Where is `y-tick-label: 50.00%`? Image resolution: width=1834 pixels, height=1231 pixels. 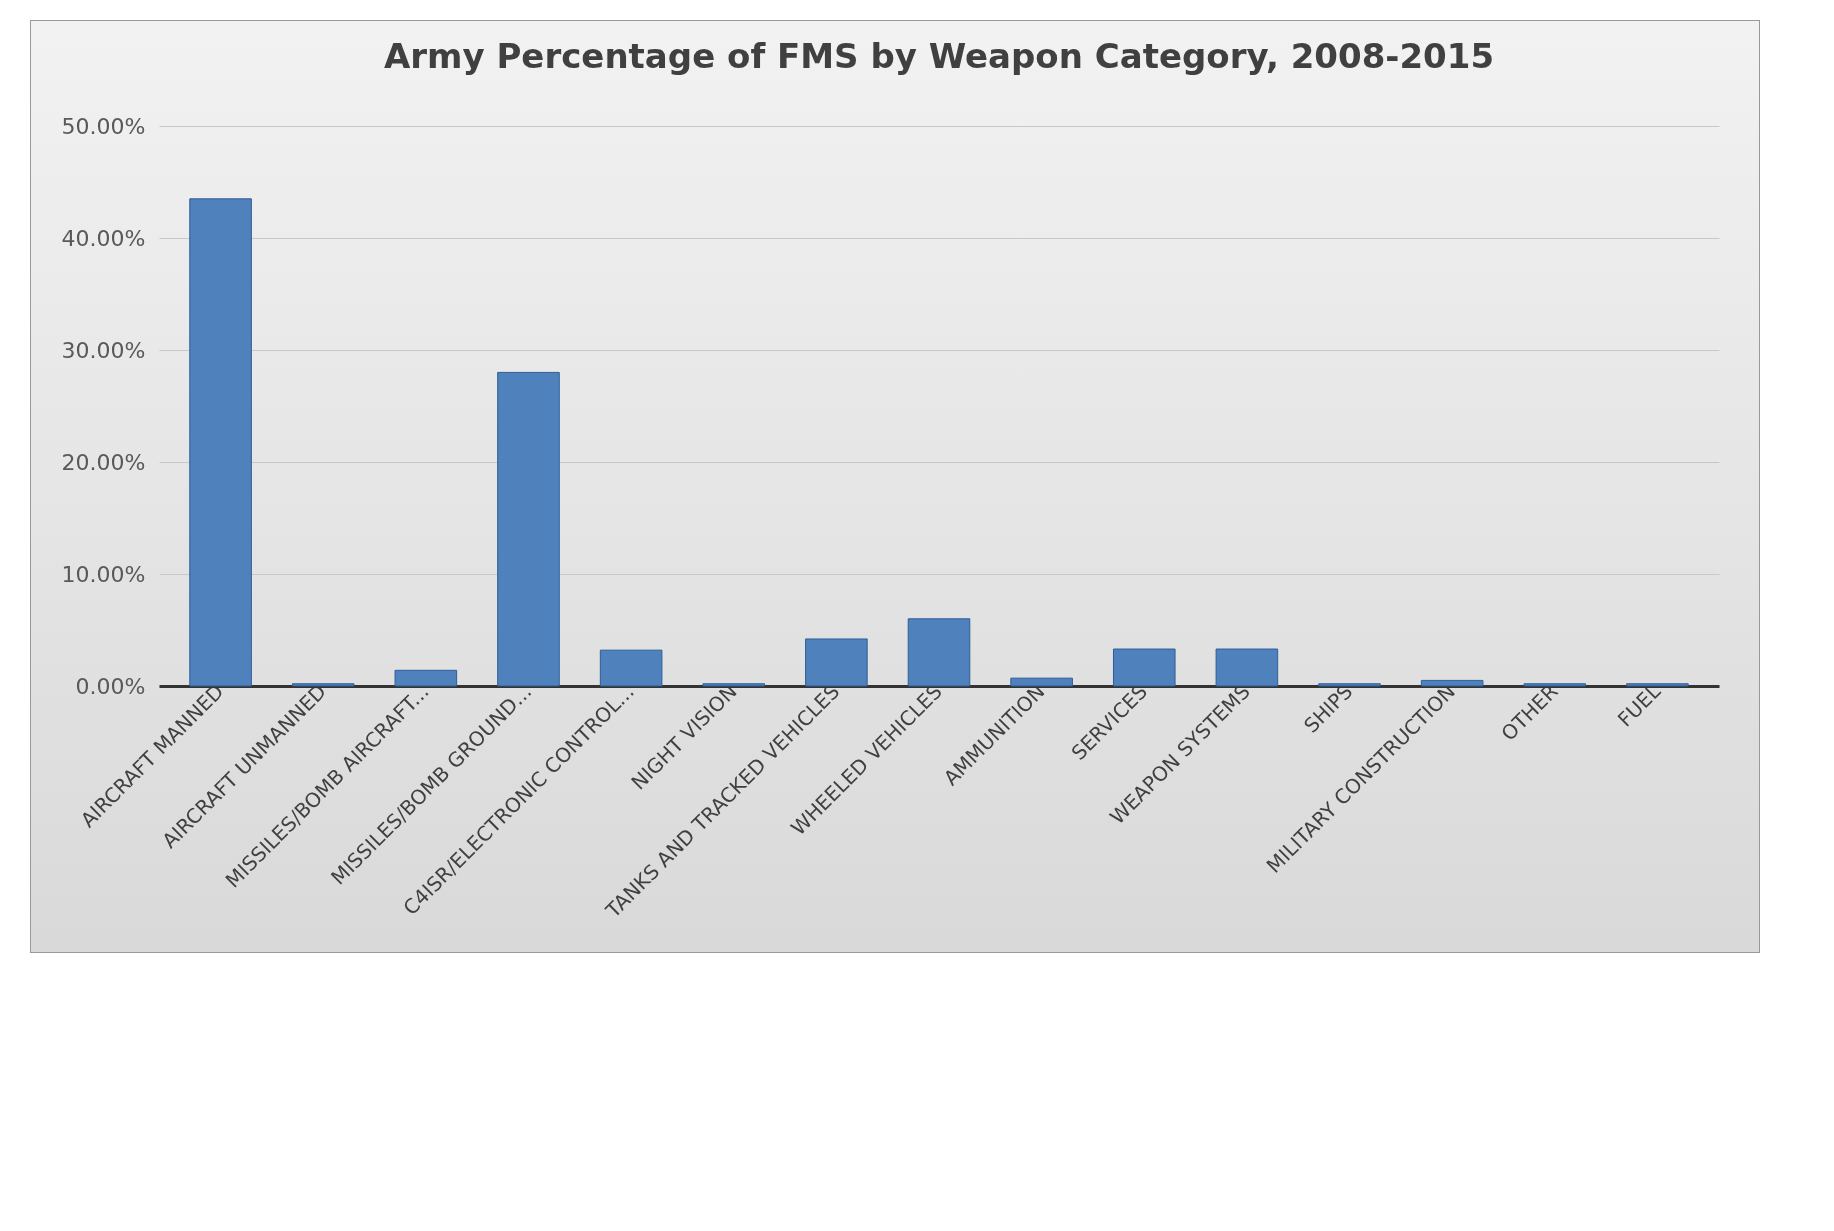 y-tick-label: 50.00% is located at coordinates (103, 126).